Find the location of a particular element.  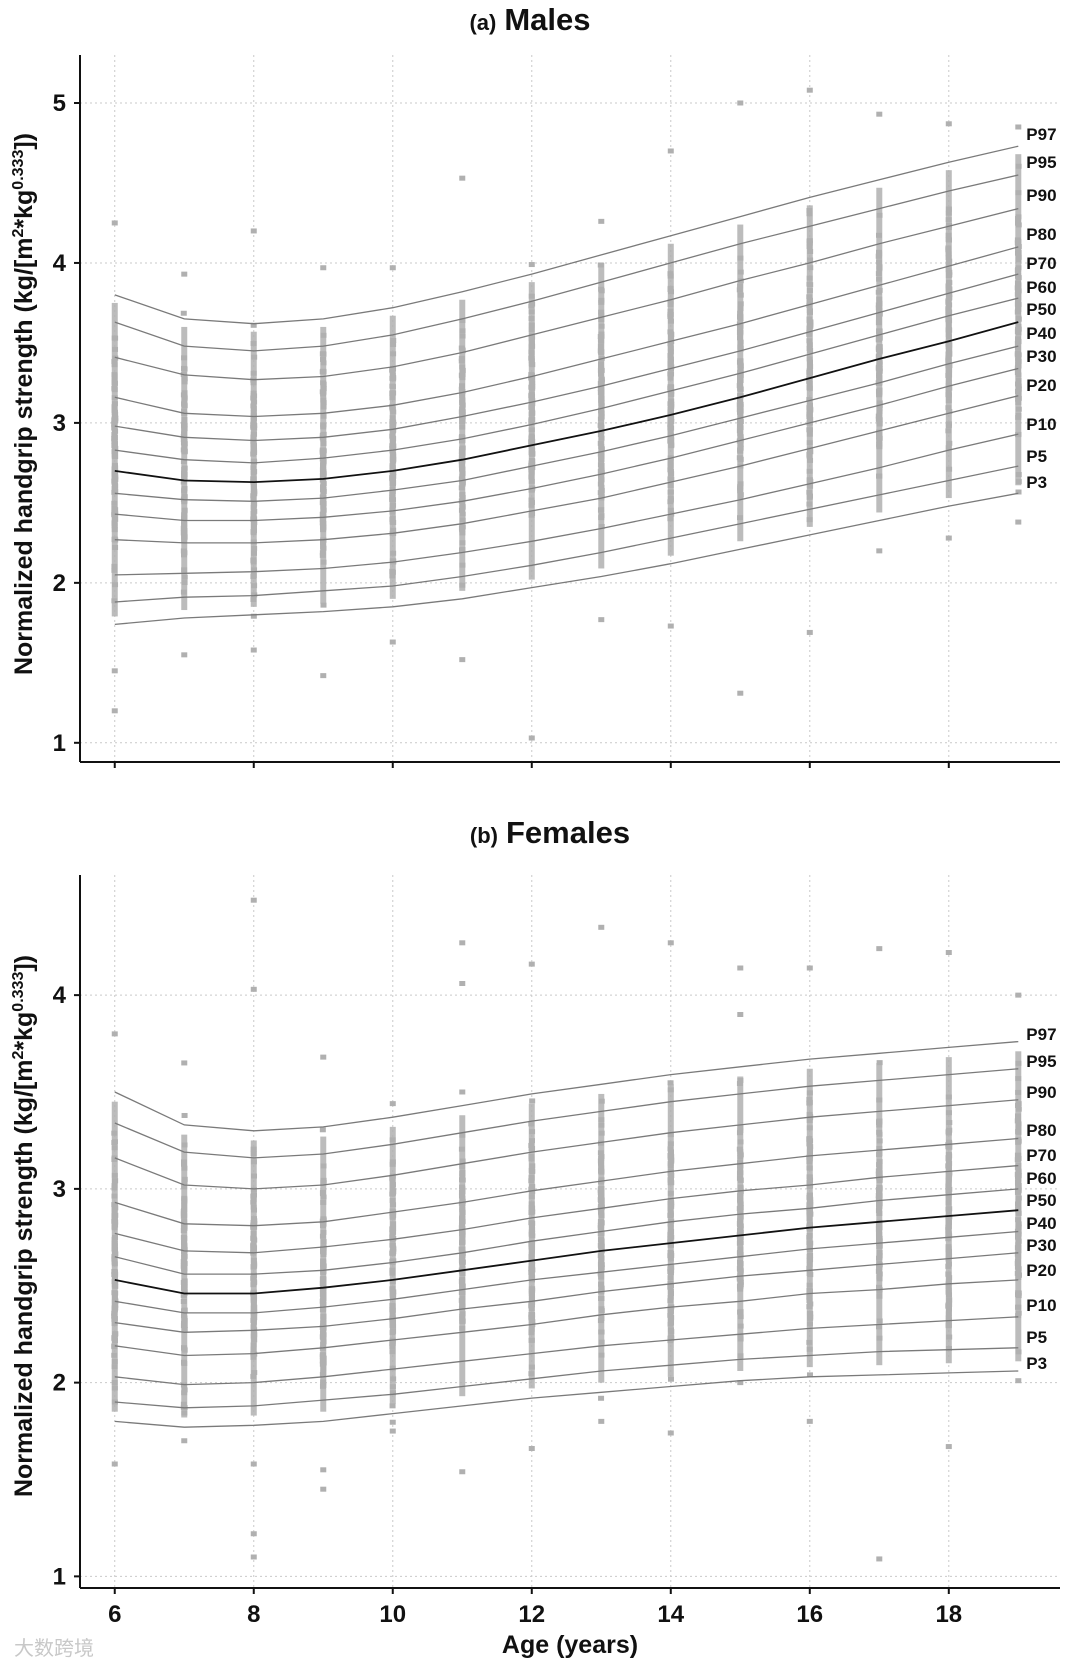

x-tick-label: 18 is located at coordinates (948, 1614).